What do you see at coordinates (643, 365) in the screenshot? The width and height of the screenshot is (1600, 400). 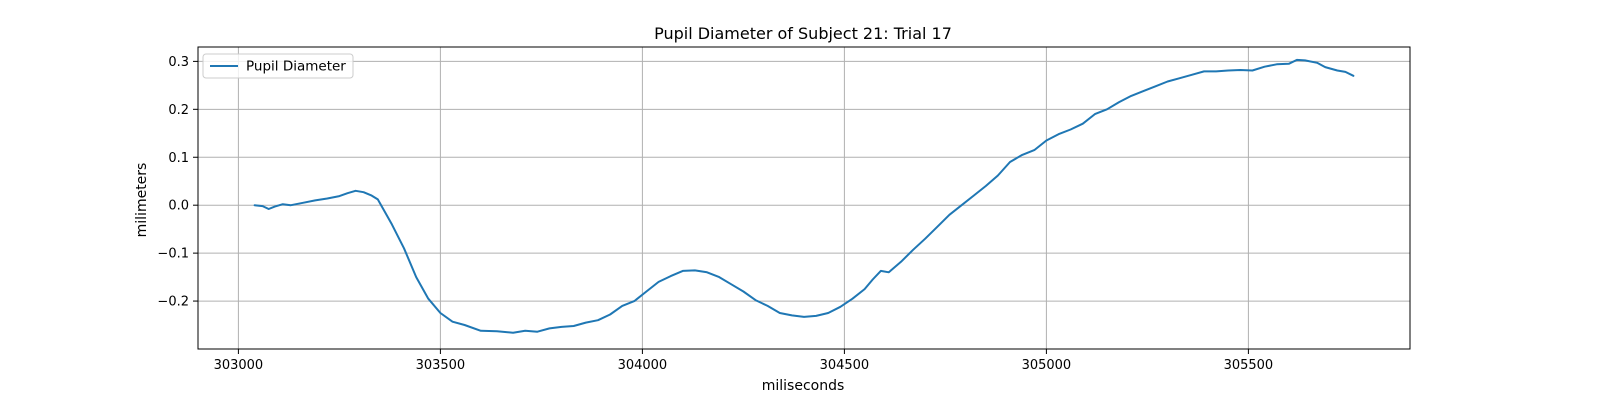 I see `x-tick-label: 304000` at bounding box center [643, 365].